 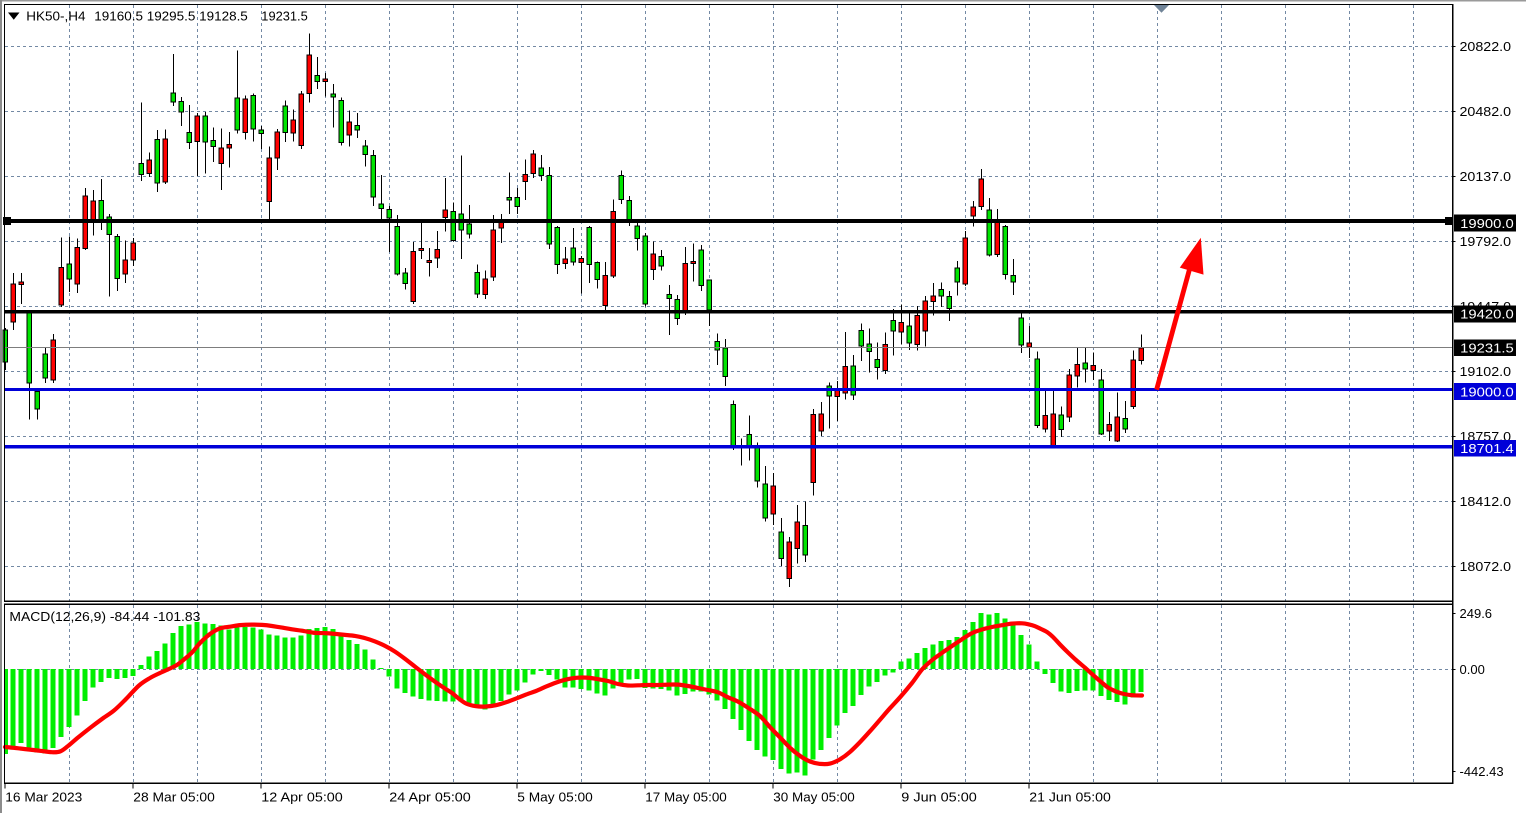 I want to click on svg-text: -442.43, so click(x=1482, y=771).